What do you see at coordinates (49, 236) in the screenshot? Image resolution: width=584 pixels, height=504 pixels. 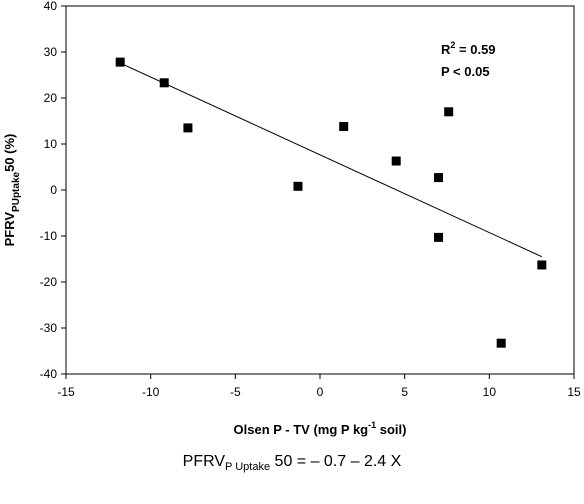 I see `y-tick-label: -10` at bounding box center [49, 236].